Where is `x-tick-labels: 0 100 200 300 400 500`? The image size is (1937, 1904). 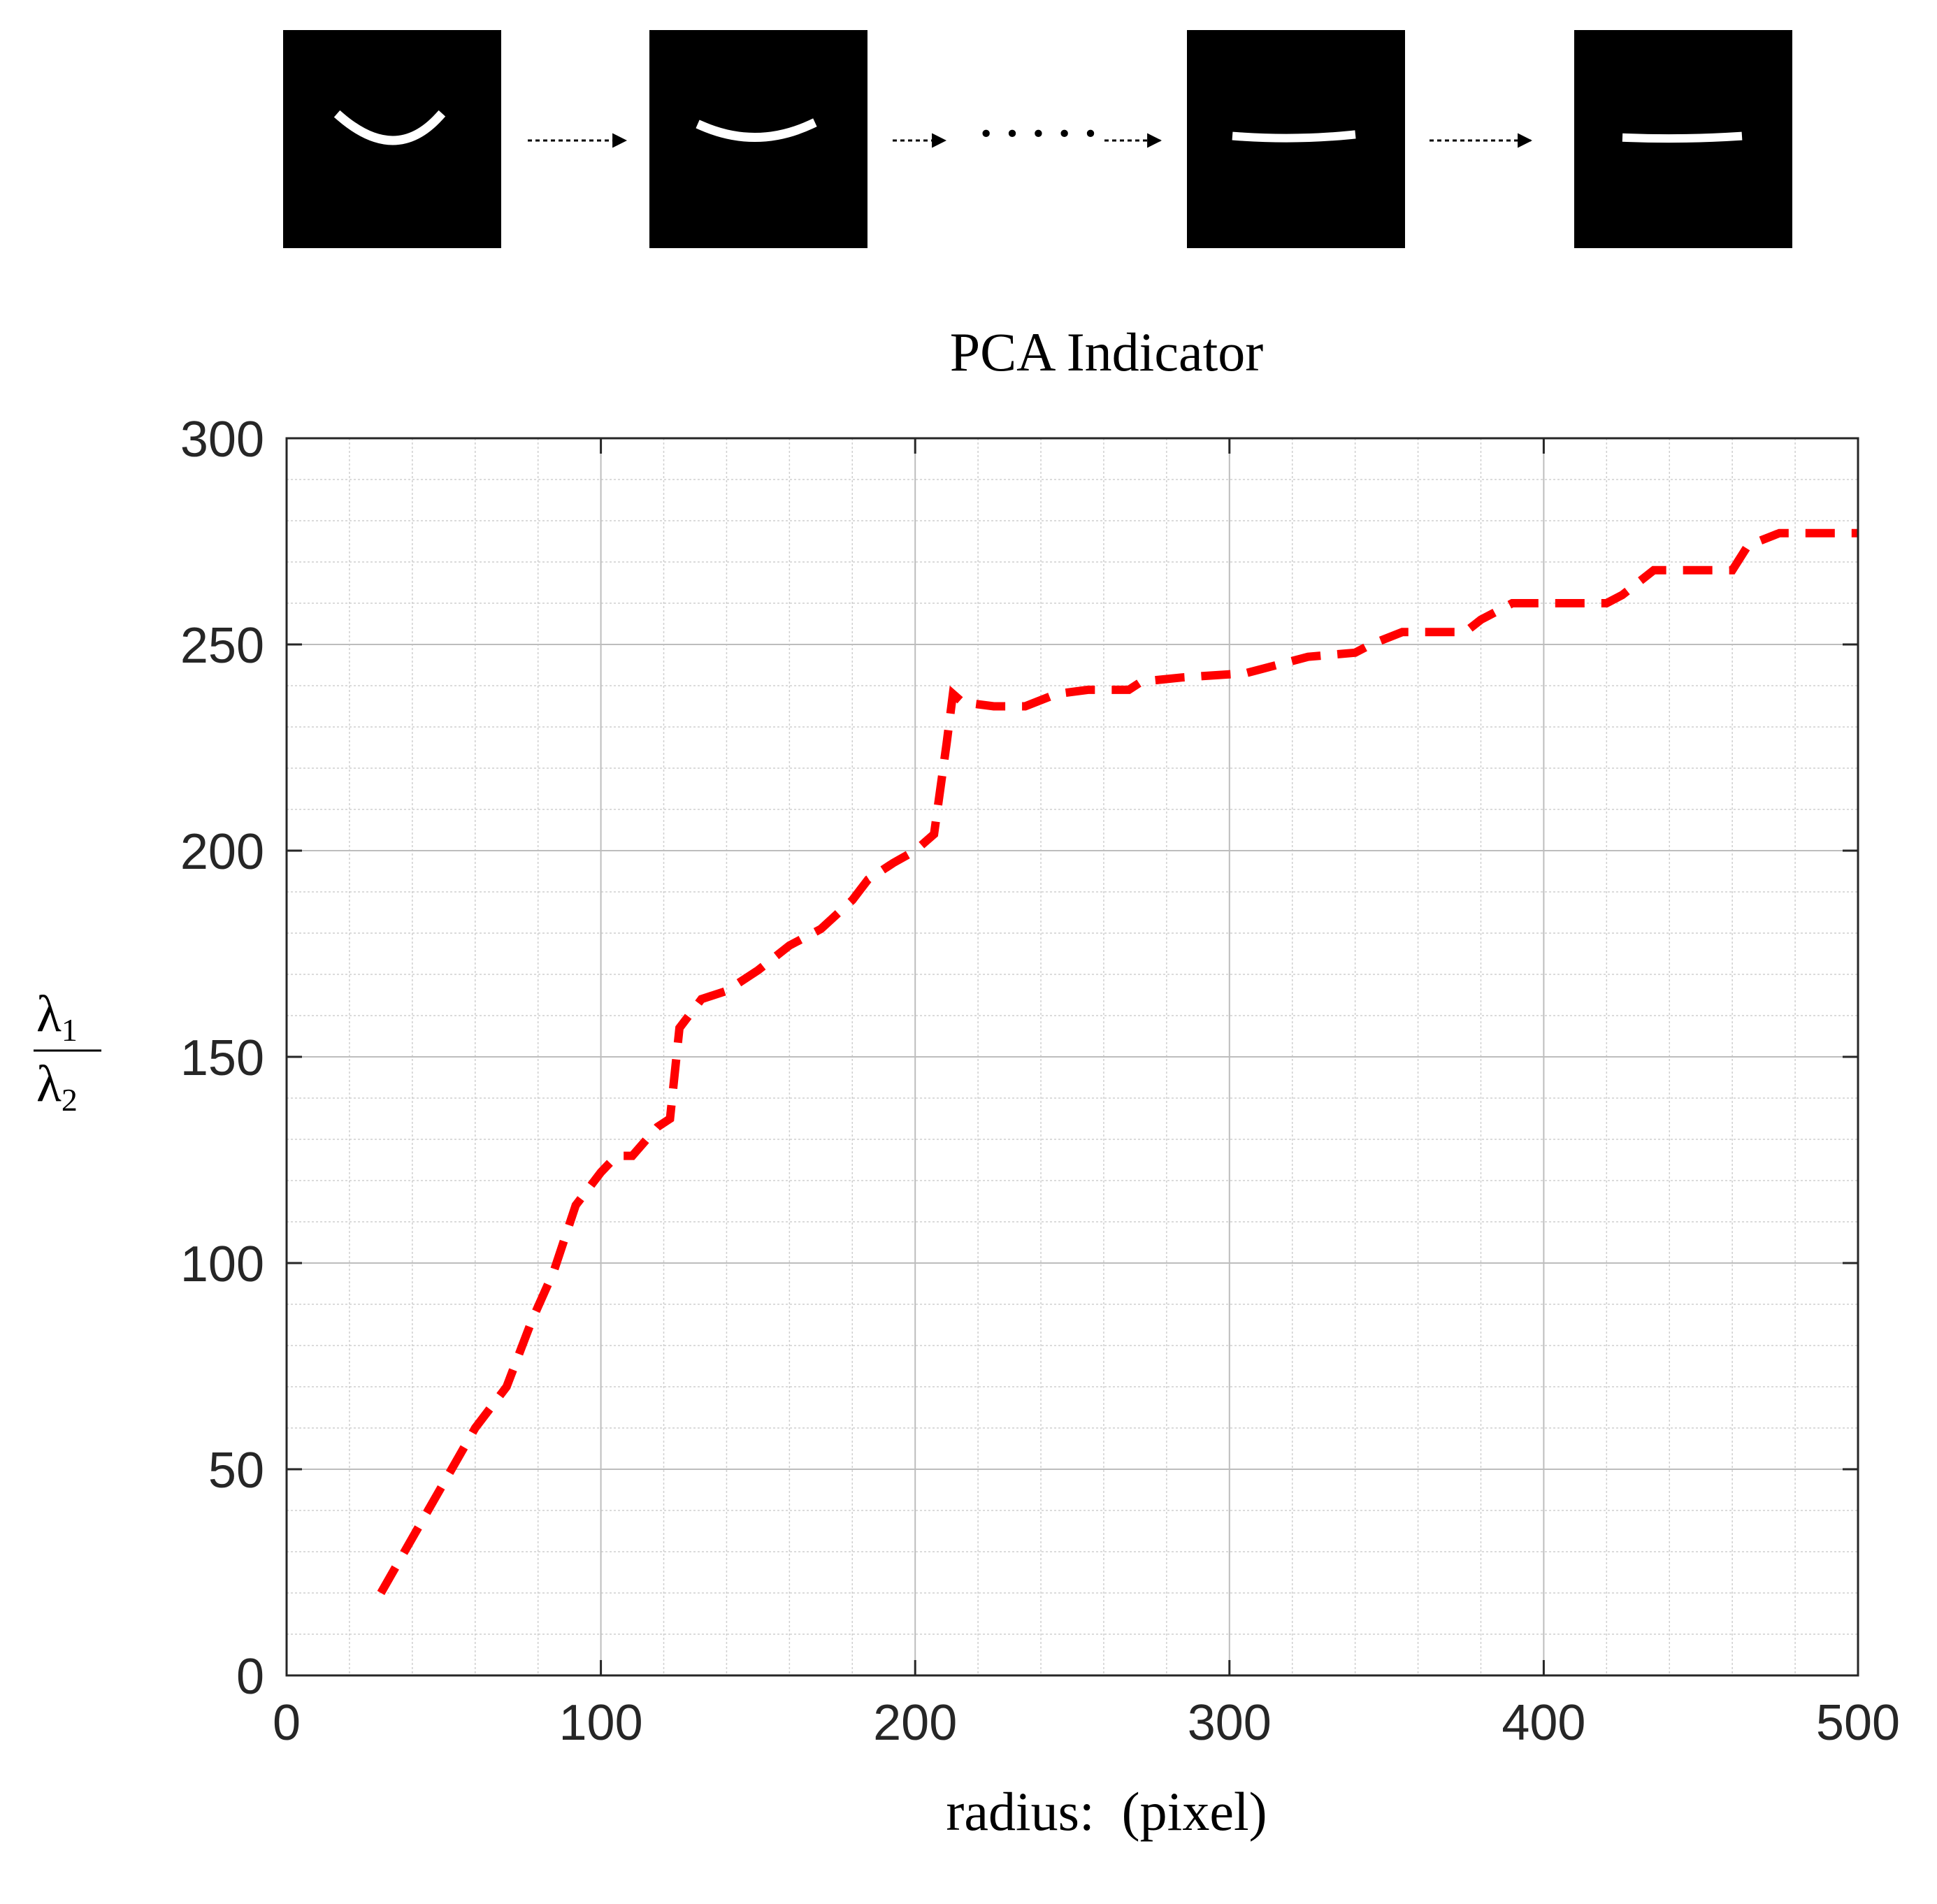 x-tick-labels: 0 100 200 300 400 500 is located at coordinates (1086, 1723).